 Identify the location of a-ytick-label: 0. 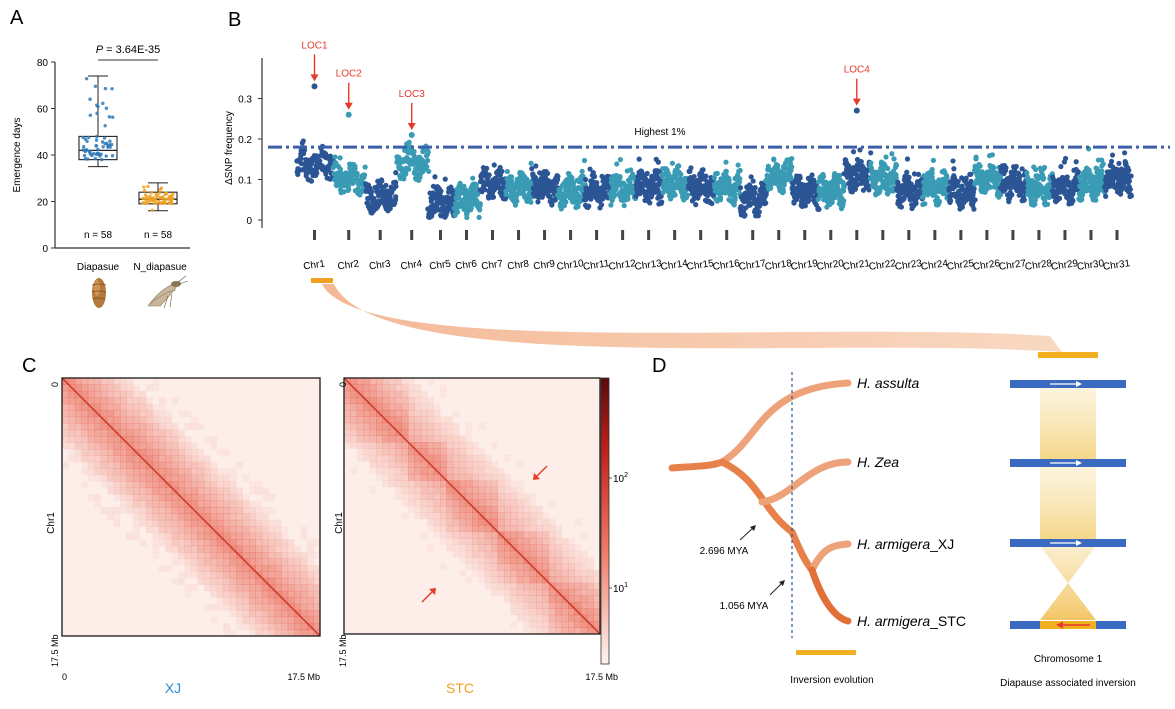
(45, 249).